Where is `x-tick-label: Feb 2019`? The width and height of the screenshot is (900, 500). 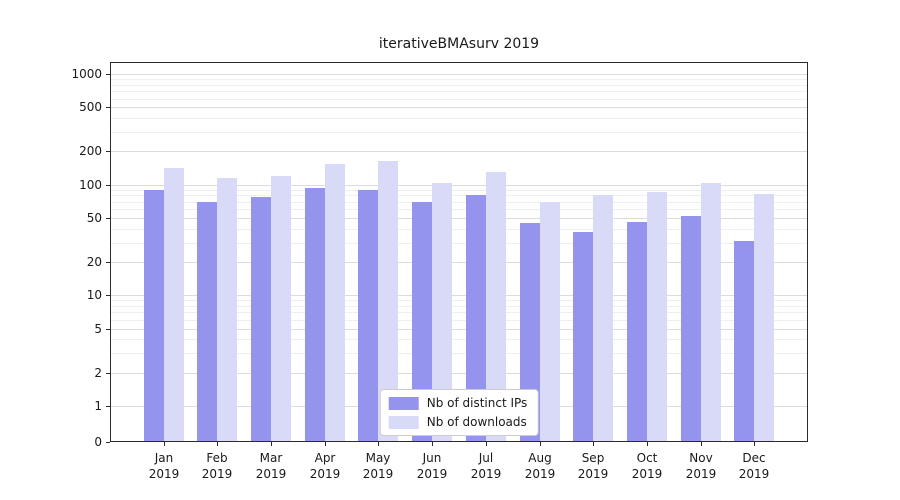 x-tick-label: Feb 2019 is located at coordinates (217, 466).